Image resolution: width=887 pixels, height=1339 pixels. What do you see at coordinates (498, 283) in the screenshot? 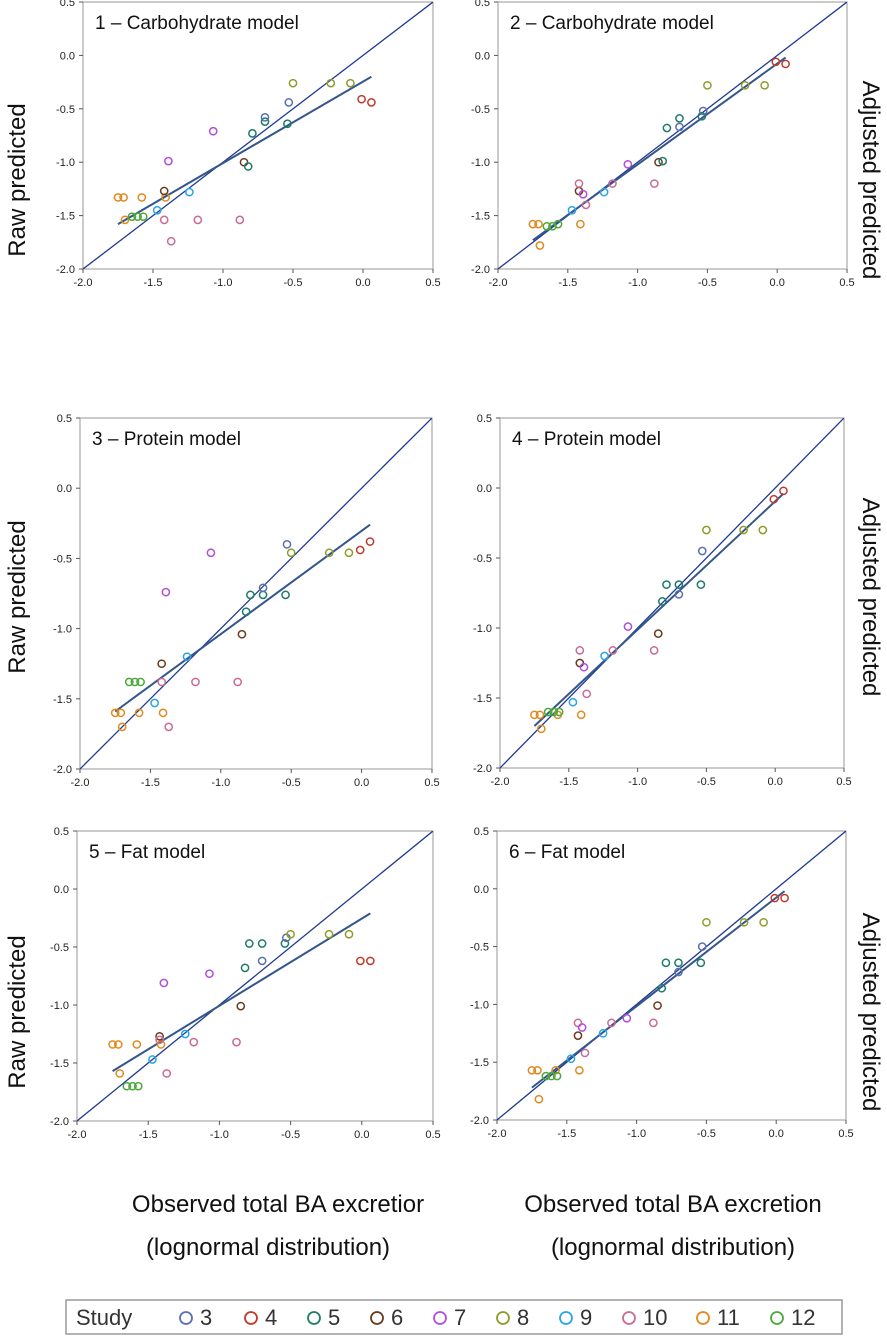
I see `panel-2-xtick-label: -2.0` at bounding box center [498, 283].